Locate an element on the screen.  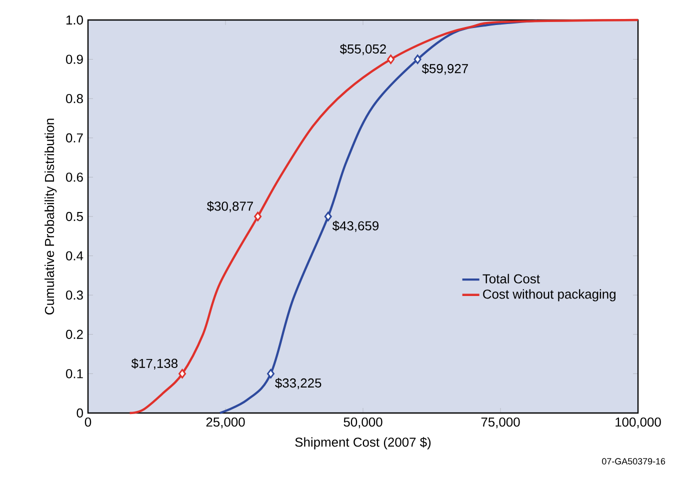
y-tick-label: 0.7 is located at coordinates (74, 137).